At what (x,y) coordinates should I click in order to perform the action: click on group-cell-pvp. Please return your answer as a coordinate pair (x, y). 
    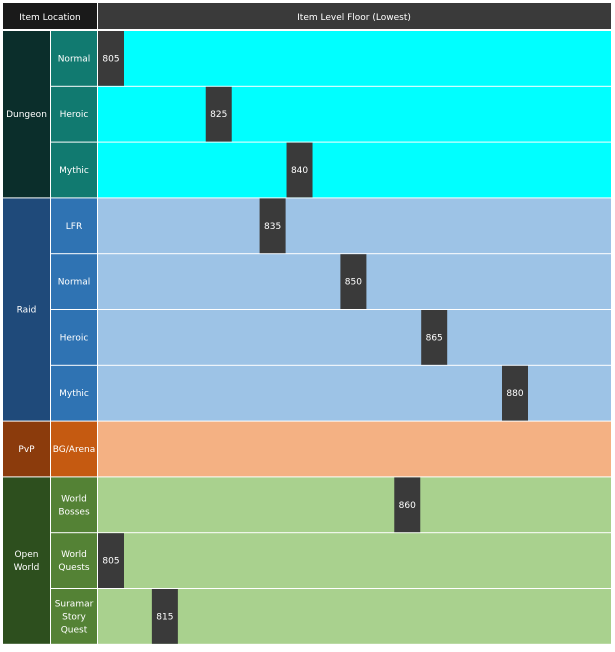
    Looking at the image, I should click on (26, 449).